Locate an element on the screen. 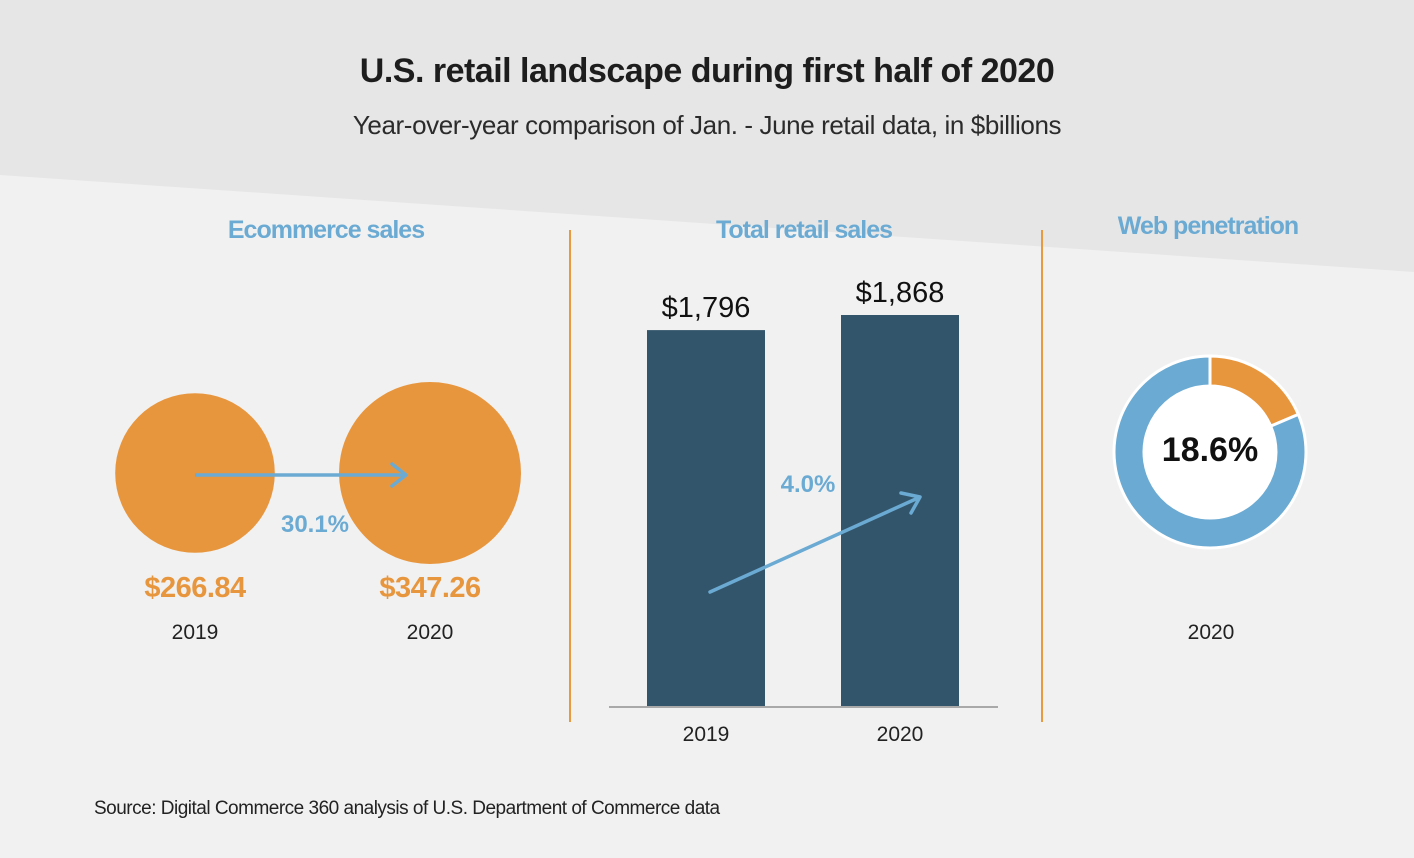 The width and height of the screenshot is (1414, 858). donut-year-label: 2020 is located at coordinates (1211, 632).